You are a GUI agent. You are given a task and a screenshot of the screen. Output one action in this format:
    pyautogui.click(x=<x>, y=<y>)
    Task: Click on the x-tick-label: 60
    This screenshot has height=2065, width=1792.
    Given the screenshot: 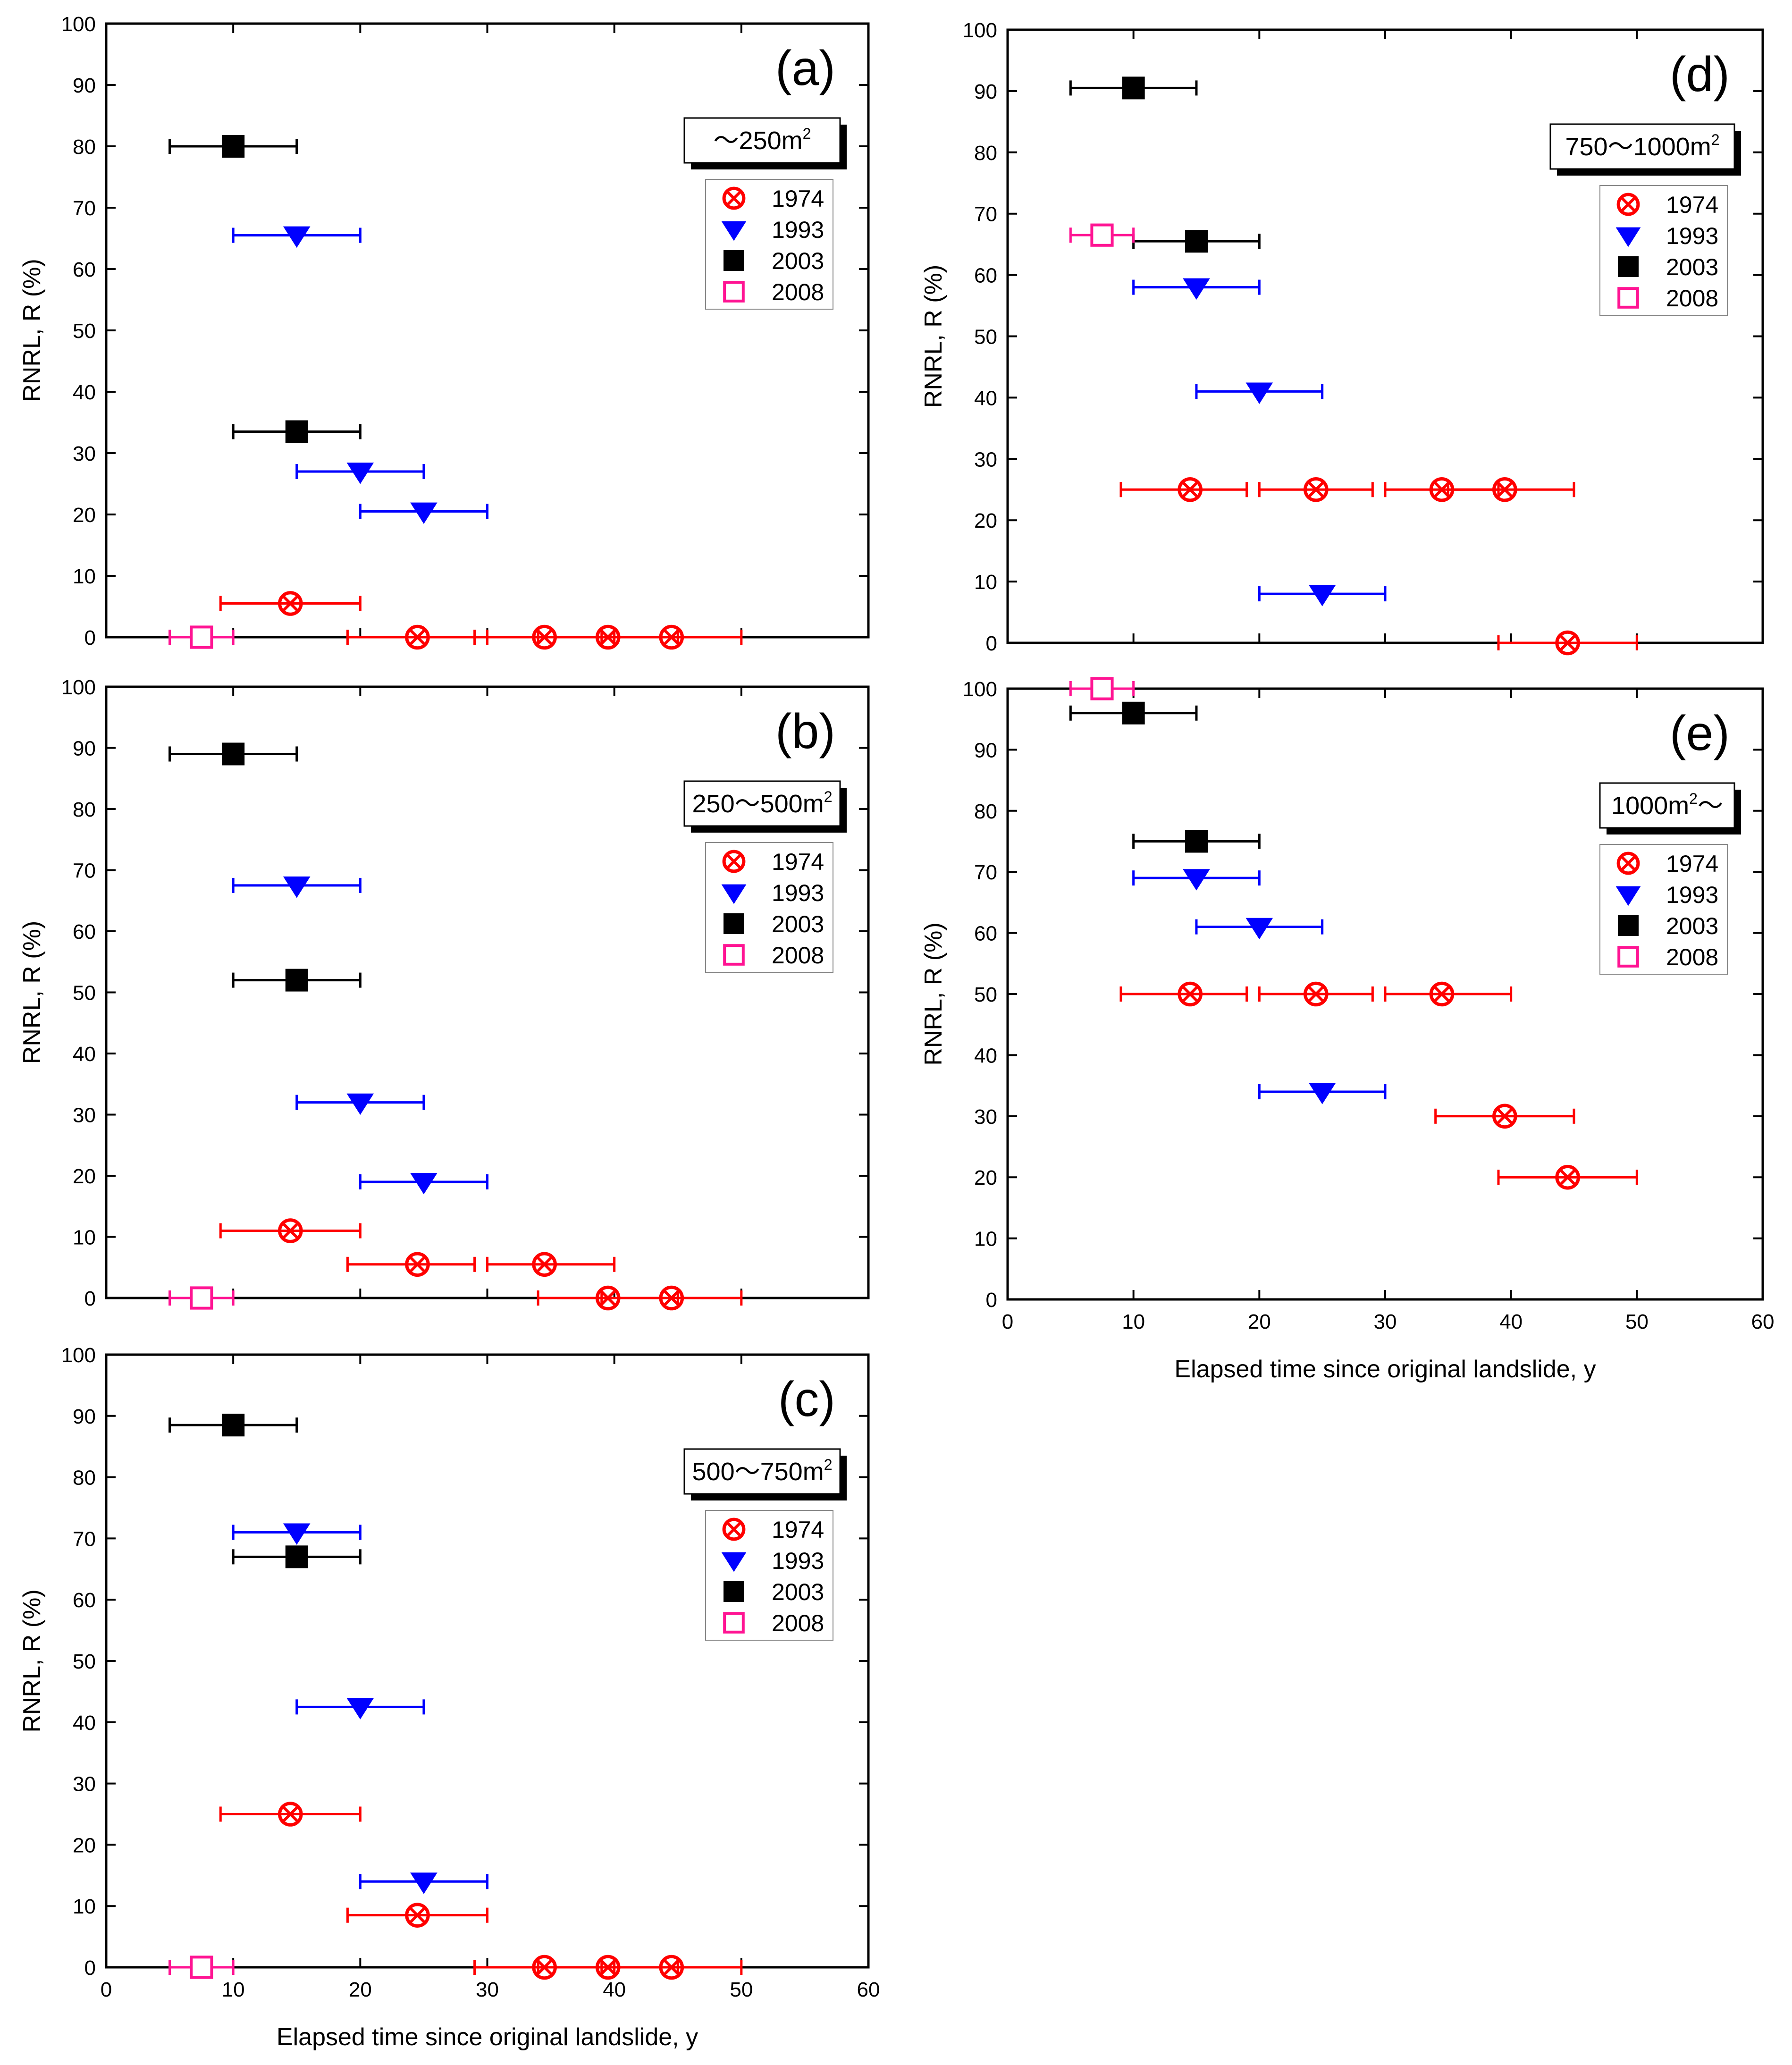 What is the action you would take?
    pyautogui.click(x=869, y=1990)
    